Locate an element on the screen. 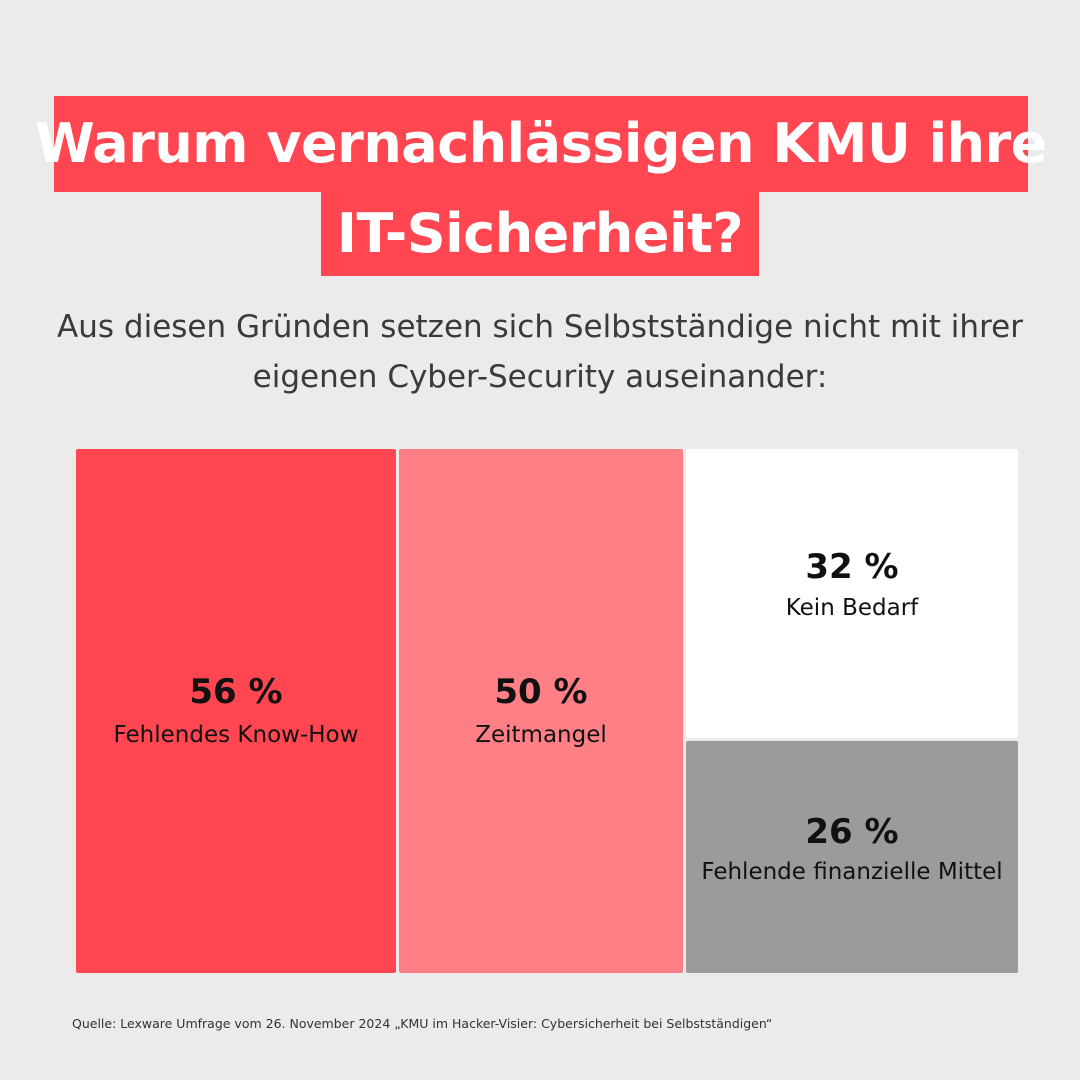  tile-label: Fehlende finanzielle Mittel is located at coordinates (852, 872).